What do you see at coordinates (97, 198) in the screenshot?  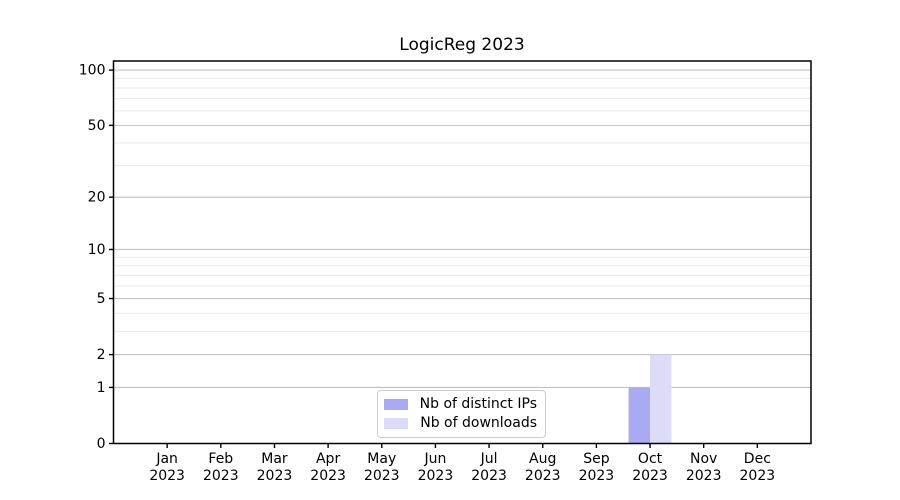 I see `y-tick-label: 20` at bounding box center [97, 198].